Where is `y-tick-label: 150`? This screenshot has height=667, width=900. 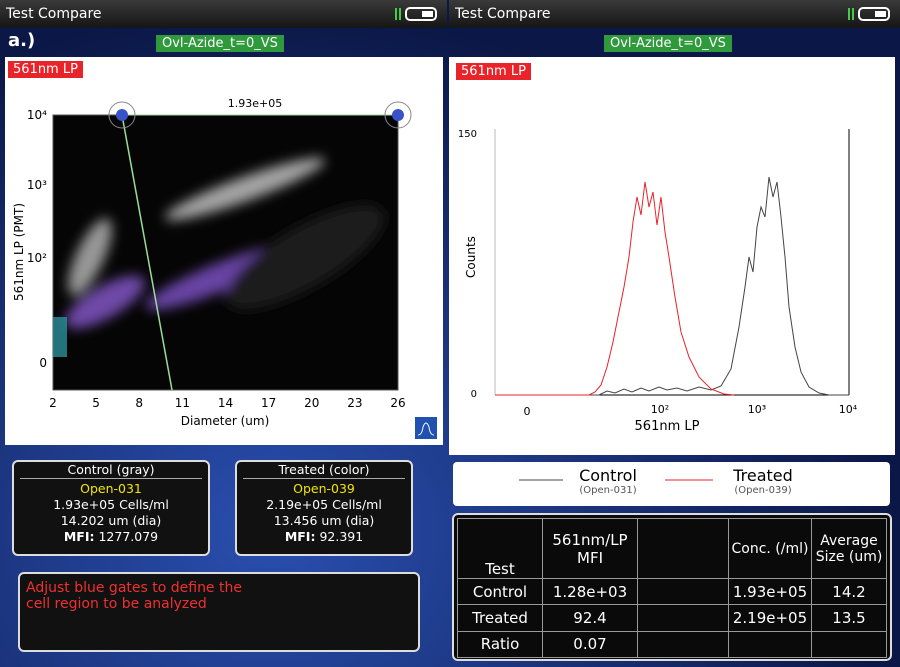 y-tick-label: 150 is located at coordinates (467, 134).